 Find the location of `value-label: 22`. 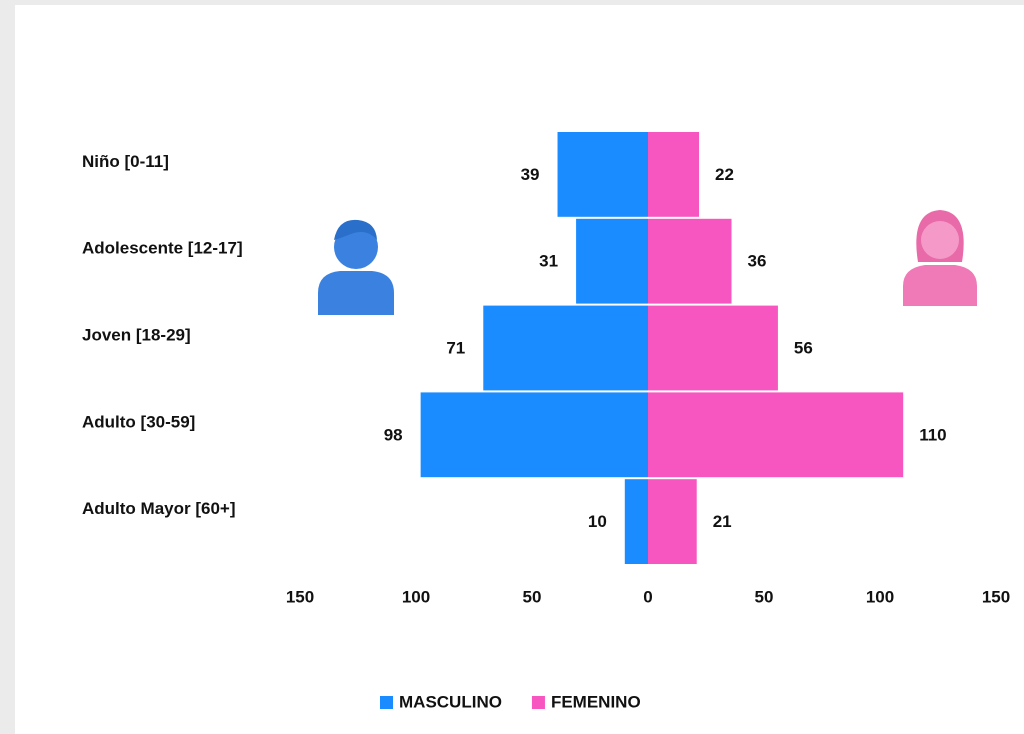

value-label: 22 is located at coordinates (724, 174).